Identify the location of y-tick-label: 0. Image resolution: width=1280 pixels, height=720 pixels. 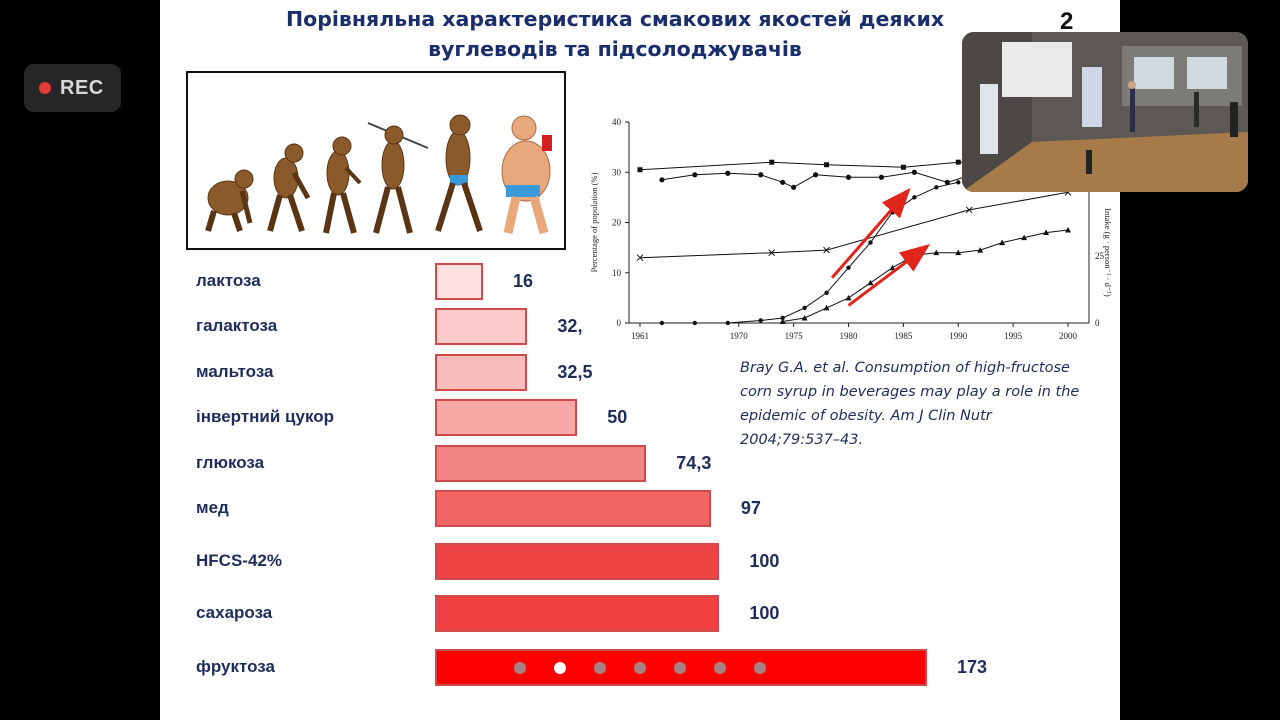
(619, 323).